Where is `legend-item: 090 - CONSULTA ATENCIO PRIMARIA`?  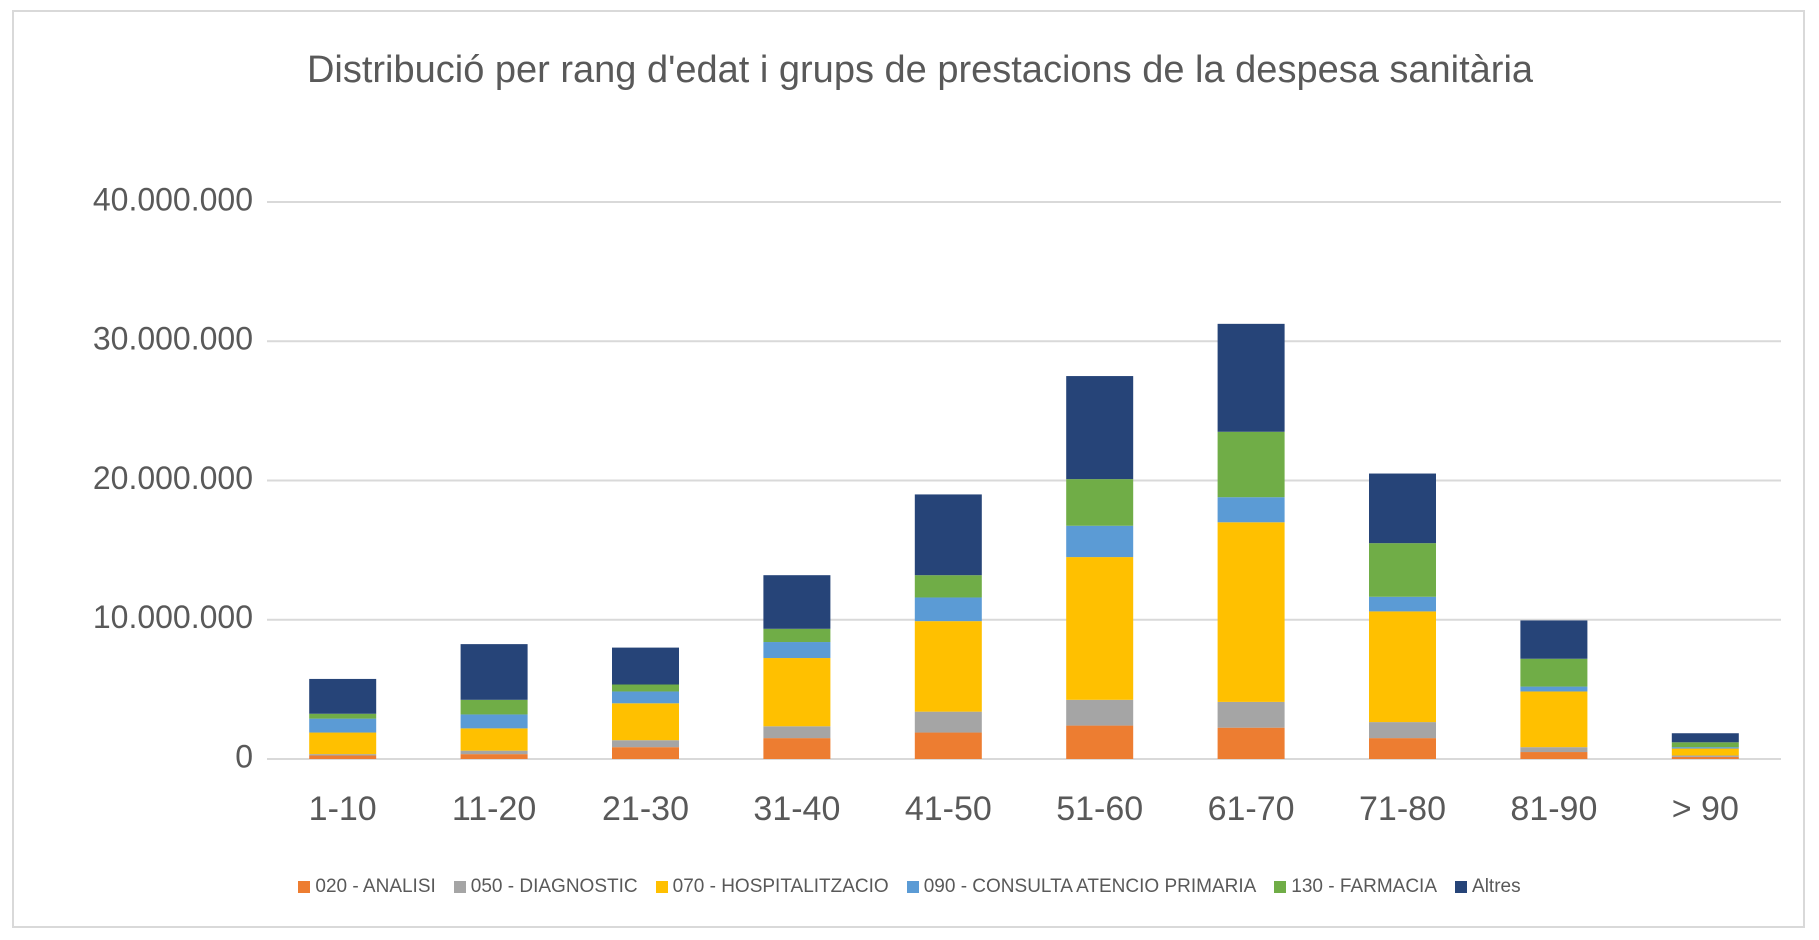 legend-item: 090 - CONSULTA ATENCIO PRIMARIA is located at coordinates (1081, 887).